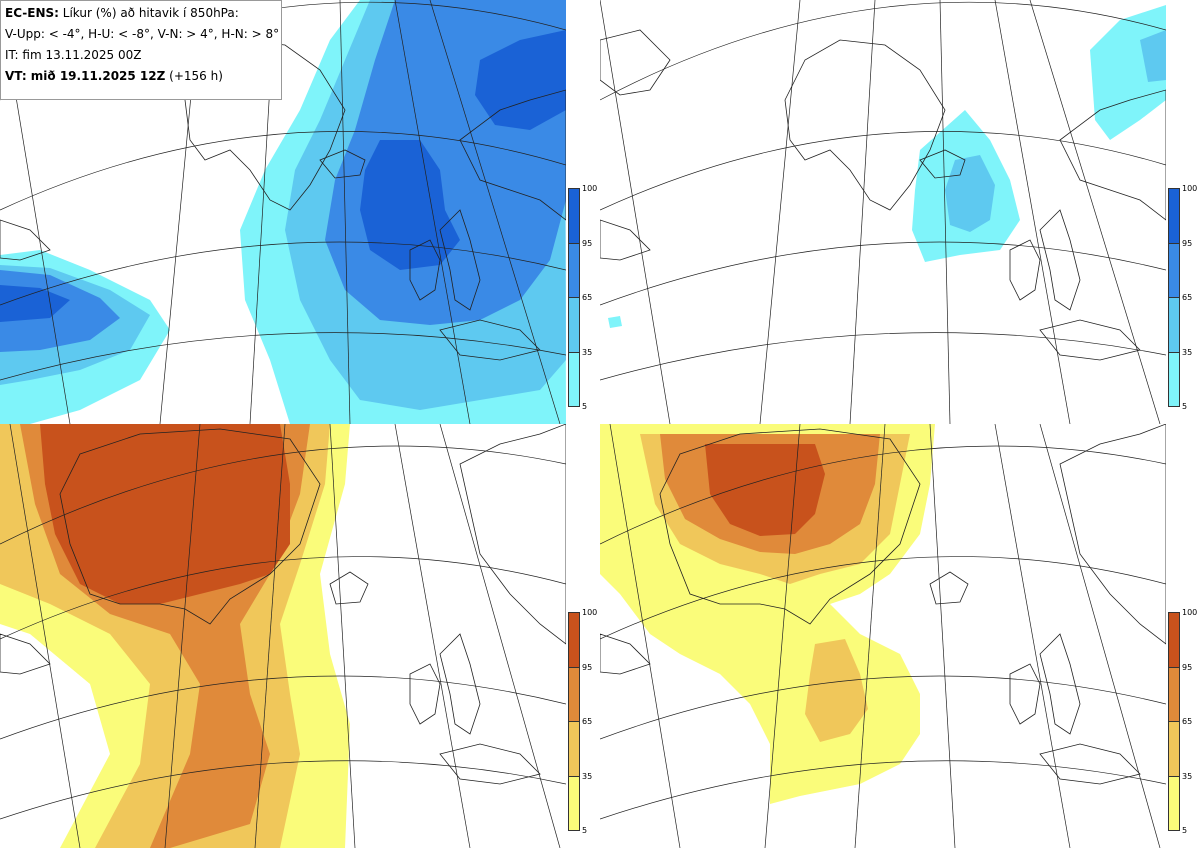 Image resolution: width=1200 pixels, height=848 pixels. What do you see at coordinates (150, 13) in the screenshot?
I see `legend-description: Líkur (%) að hitavik í 850hPa:` at bounding box center [150, 13].